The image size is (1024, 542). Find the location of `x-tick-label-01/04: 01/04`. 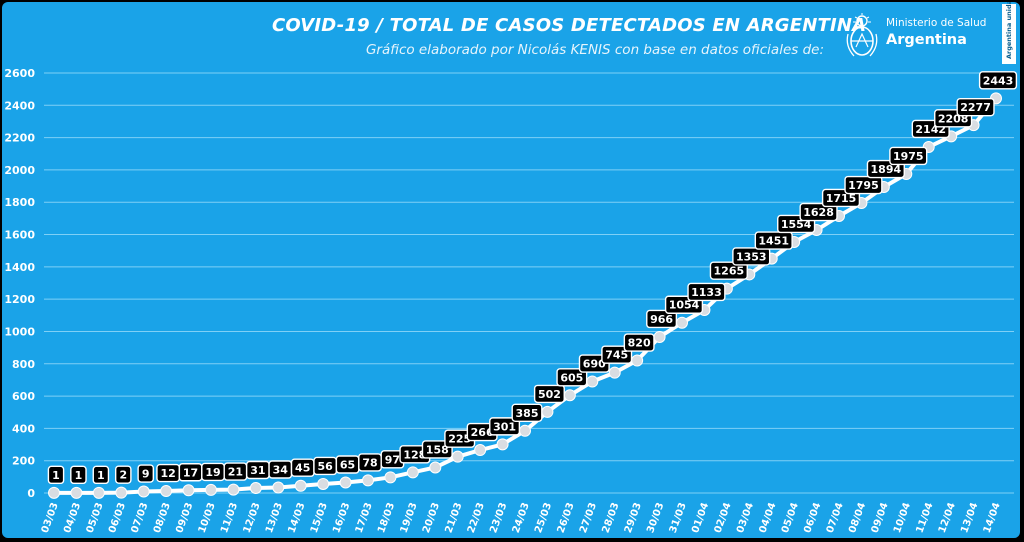

x-tick-label-01/04: 01/04 is located at coordinates (700, 517).